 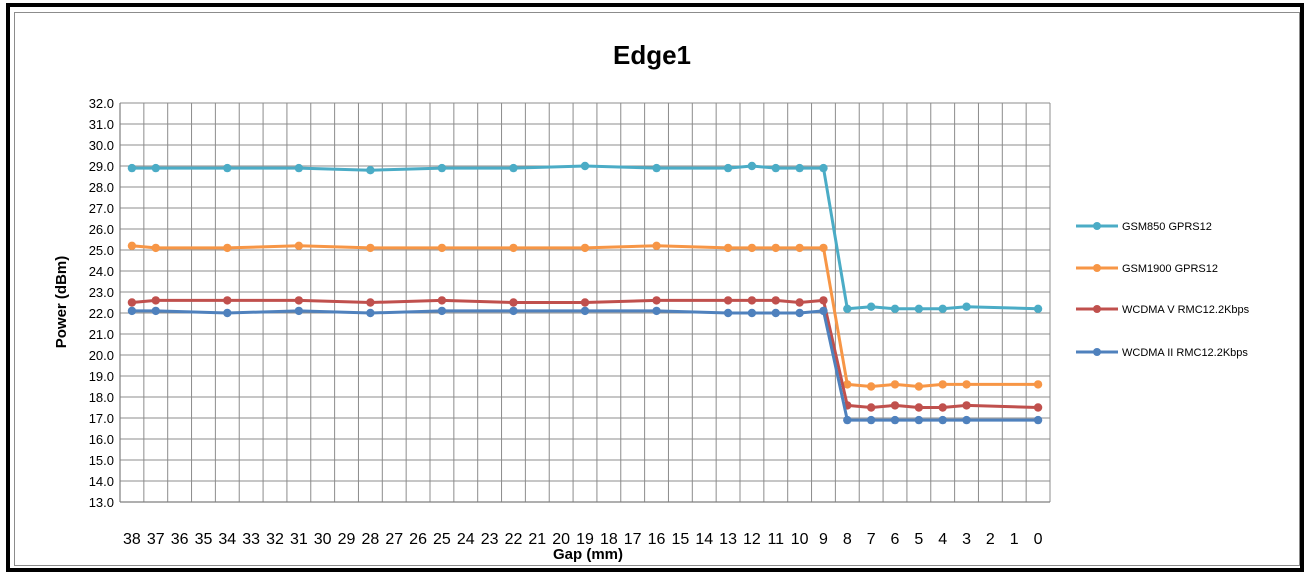 What do you see at coordinates (101, 418) in the screenshot?
I see `y-tick-label: 17.0` at bounding box center [101, 418].